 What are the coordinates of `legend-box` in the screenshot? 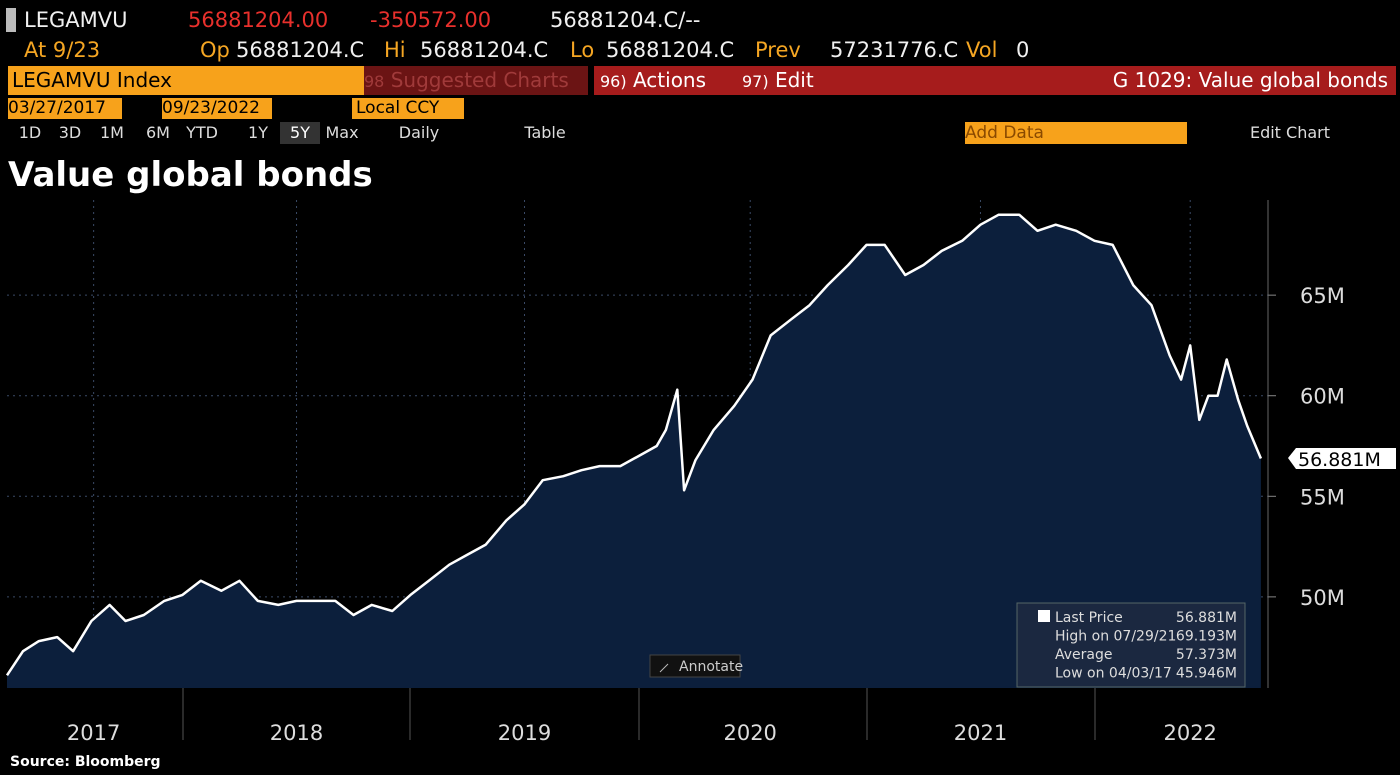 It's located at (1131, 645).